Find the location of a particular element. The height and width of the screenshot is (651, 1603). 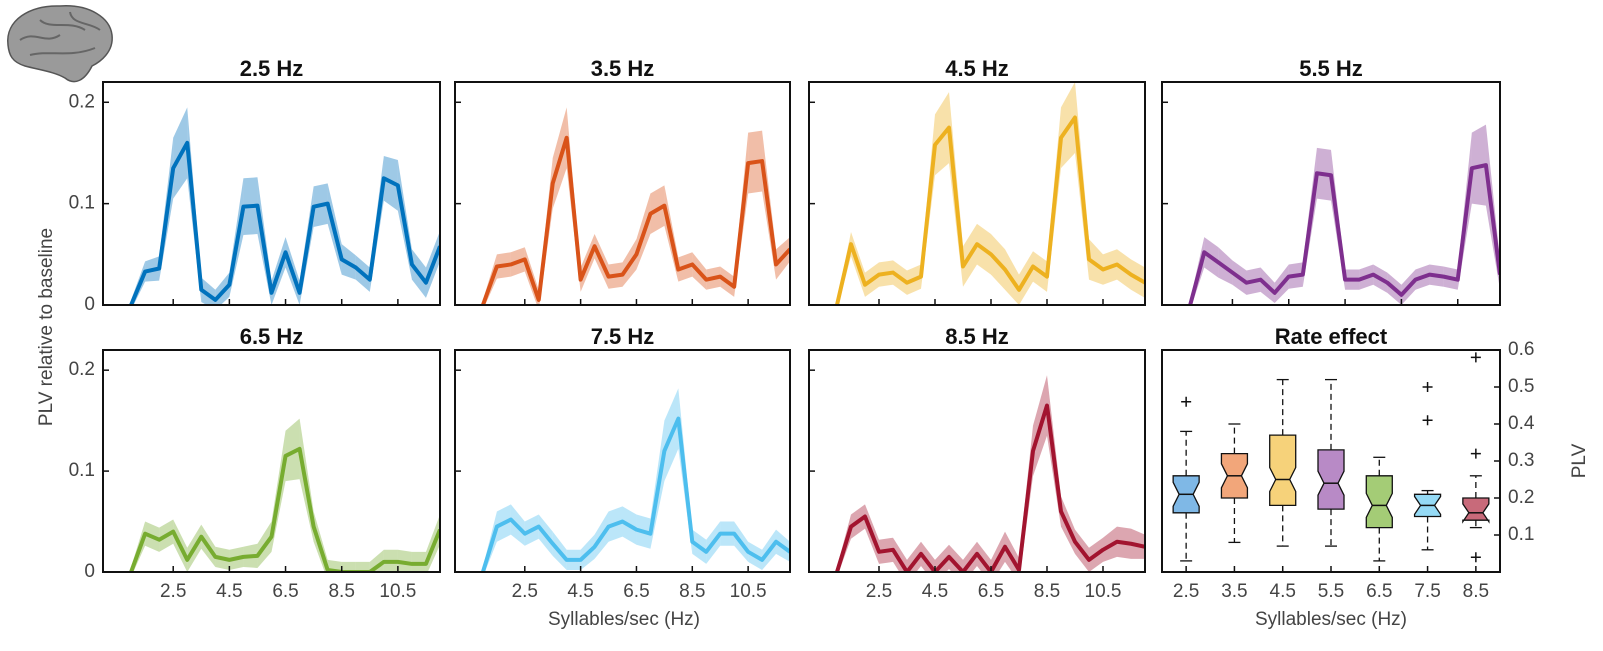

x-tick-label: 3.5 is located at coordinates (1234, 591).